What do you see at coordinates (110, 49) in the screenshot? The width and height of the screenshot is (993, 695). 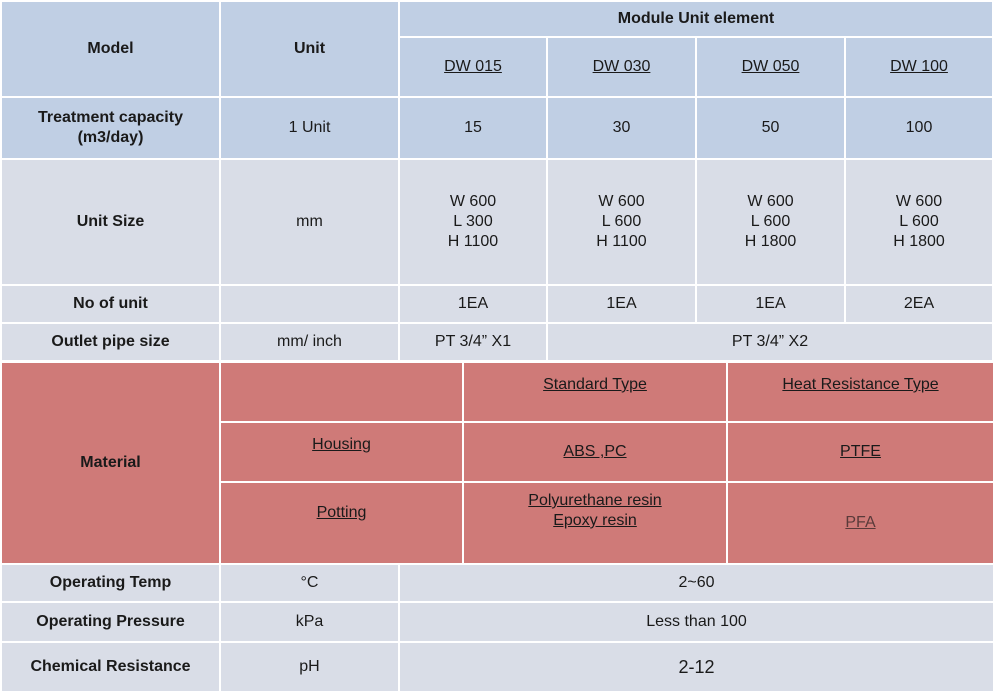 I see `header-model: Model` at bounding box center [110, 49].